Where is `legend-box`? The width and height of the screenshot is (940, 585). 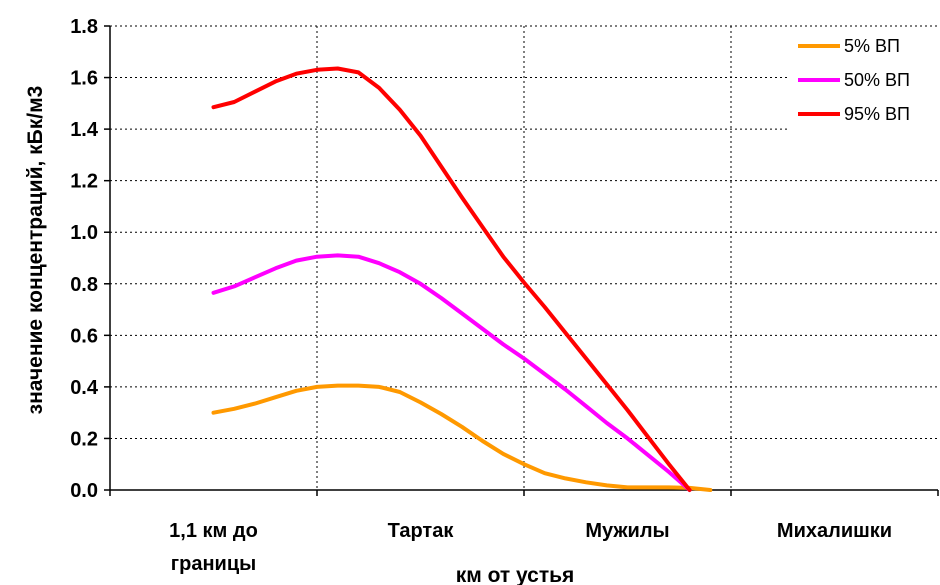
legend-box is located at coordinates (863, 91).